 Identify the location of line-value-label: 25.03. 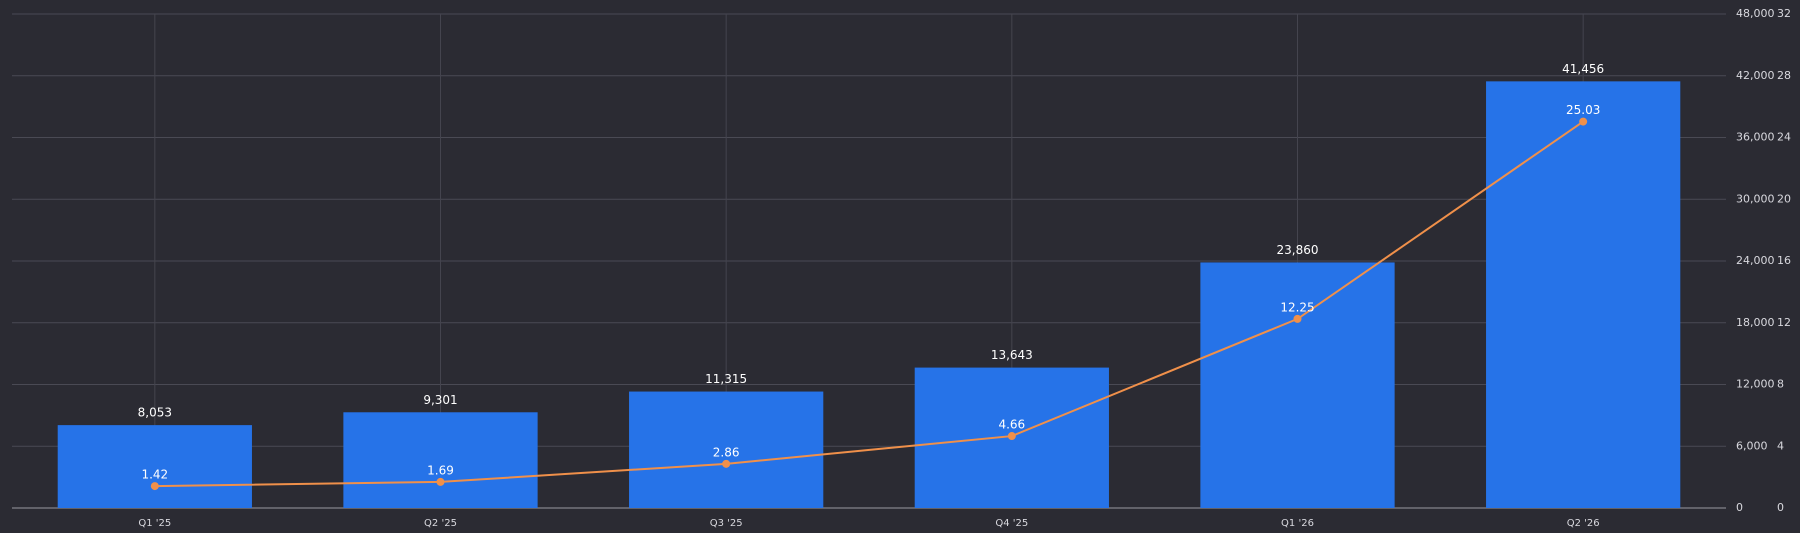
(1583, 110).